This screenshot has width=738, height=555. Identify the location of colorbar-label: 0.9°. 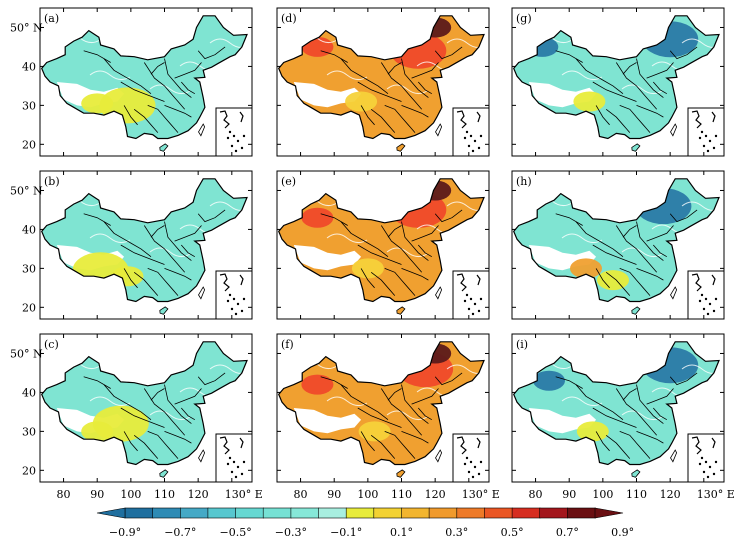
(622, 532).